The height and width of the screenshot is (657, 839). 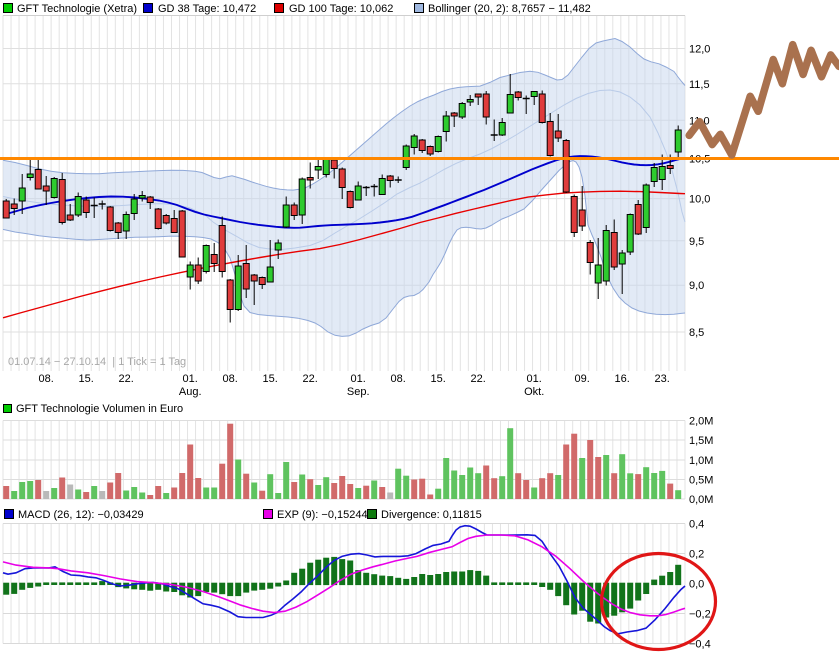 I want to click on svg-text: 1,0M, so click(x=701, y=461).